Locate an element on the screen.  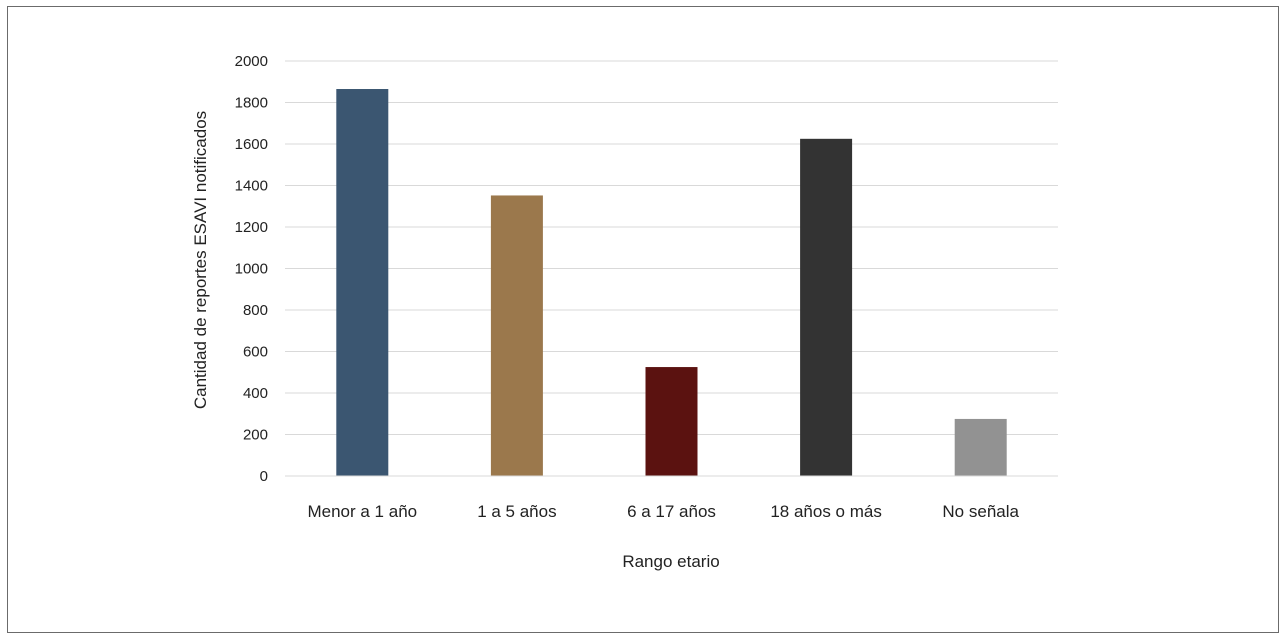
y-tick-label: 2000 is located at coordinates (251, 61).